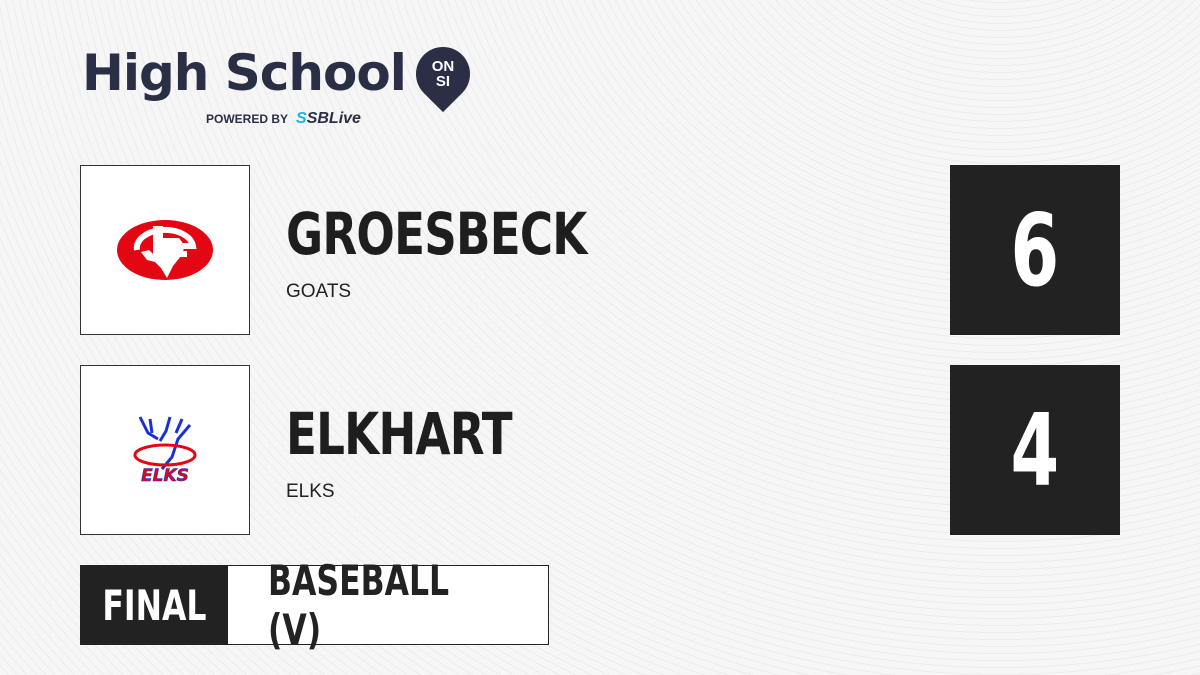  I want to click on team-score: 6, so click(1035, 250).